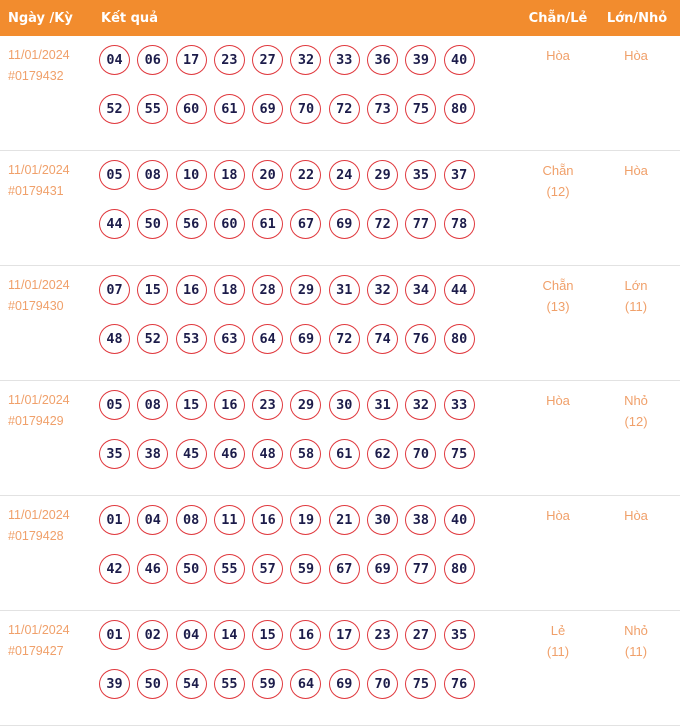 The width and height of the screenshot is (680, 726). I want to click on lon-nho-label: Nhỏ, so click(636, 630).